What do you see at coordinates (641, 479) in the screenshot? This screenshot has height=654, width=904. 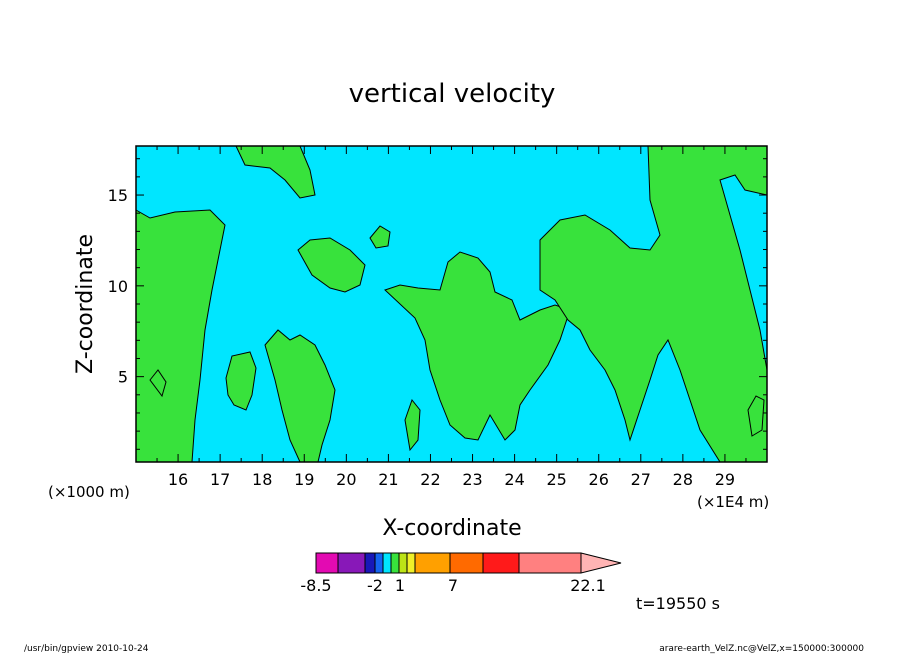 I see `x-tick-label: 27` at bounding box center [641, 479].